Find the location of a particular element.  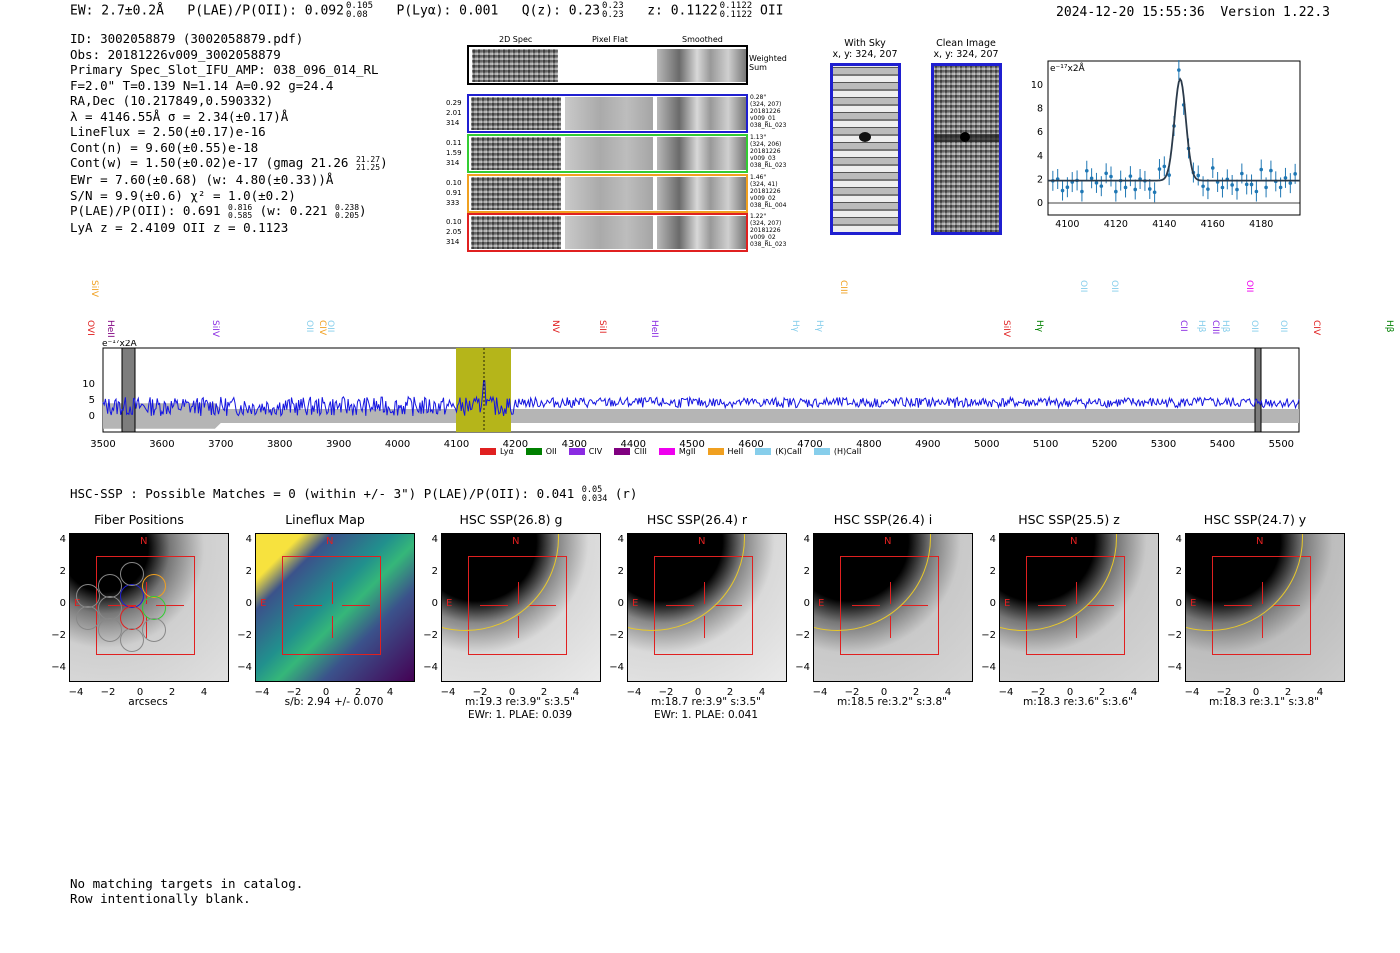

full-x-tick-label: 4800 is located at coordinates (868, 444).